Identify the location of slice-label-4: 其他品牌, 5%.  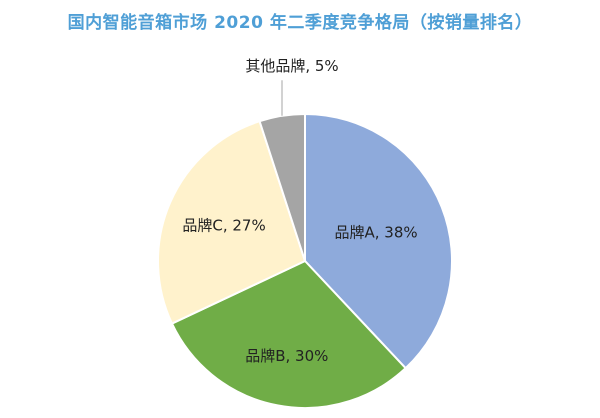
(291, 66).